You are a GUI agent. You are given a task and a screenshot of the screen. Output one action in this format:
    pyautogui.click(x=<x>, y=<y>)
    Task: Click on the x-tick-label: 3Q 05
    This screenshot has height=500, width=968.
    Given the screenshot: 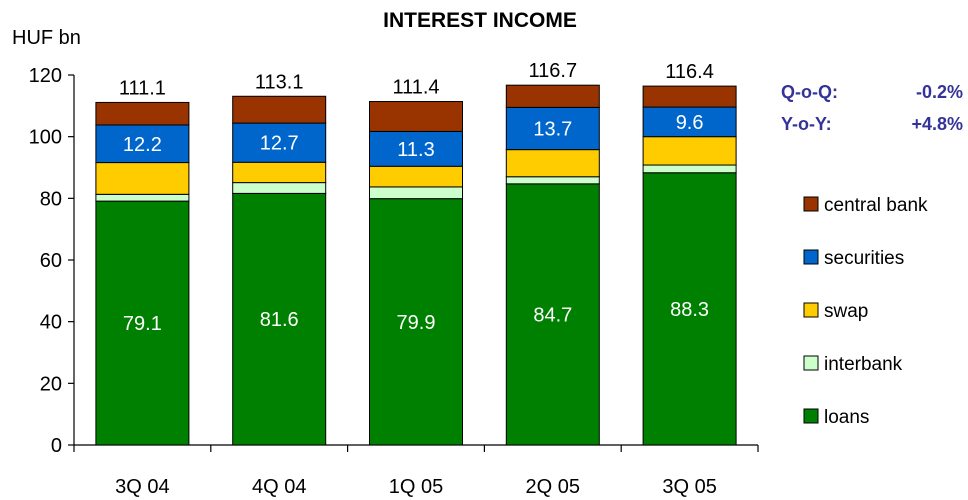 What is the action you would take?
    pyautogui.click(x=689, y=487)
    